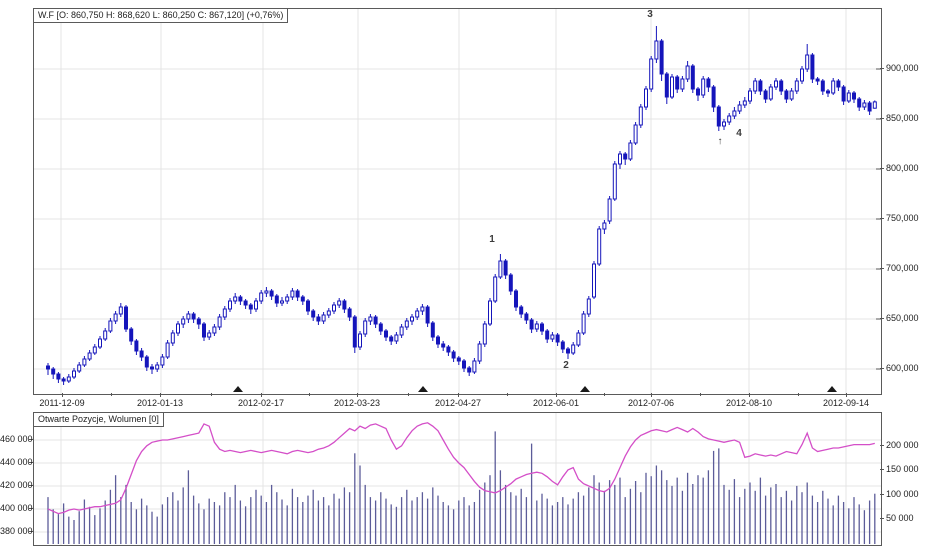 The height and width of the screenshot is (550, 940). Describe the element at coordinates (16, 485) in the screenshot. I see `open-positions-tick-label: 420 000` at that location.